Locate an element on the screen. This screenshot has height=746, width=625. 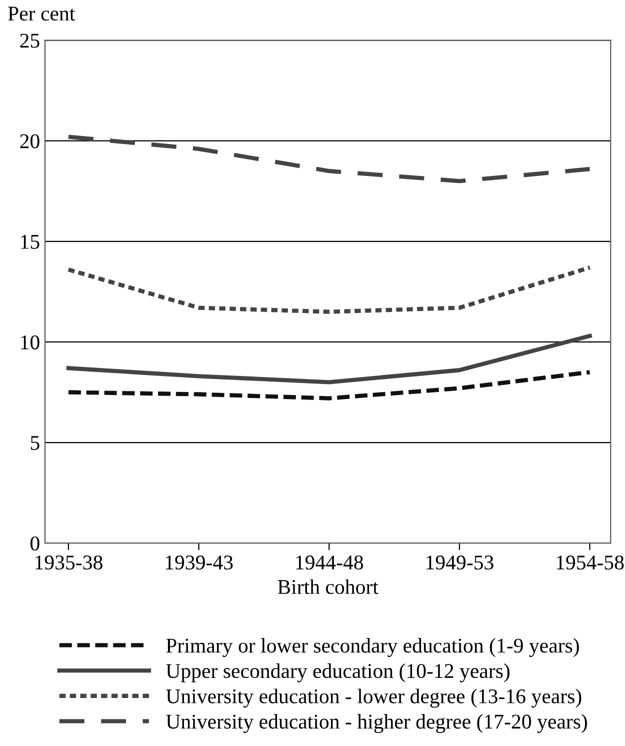
y-tick-label: 5 is located at coordinates (35, 443).